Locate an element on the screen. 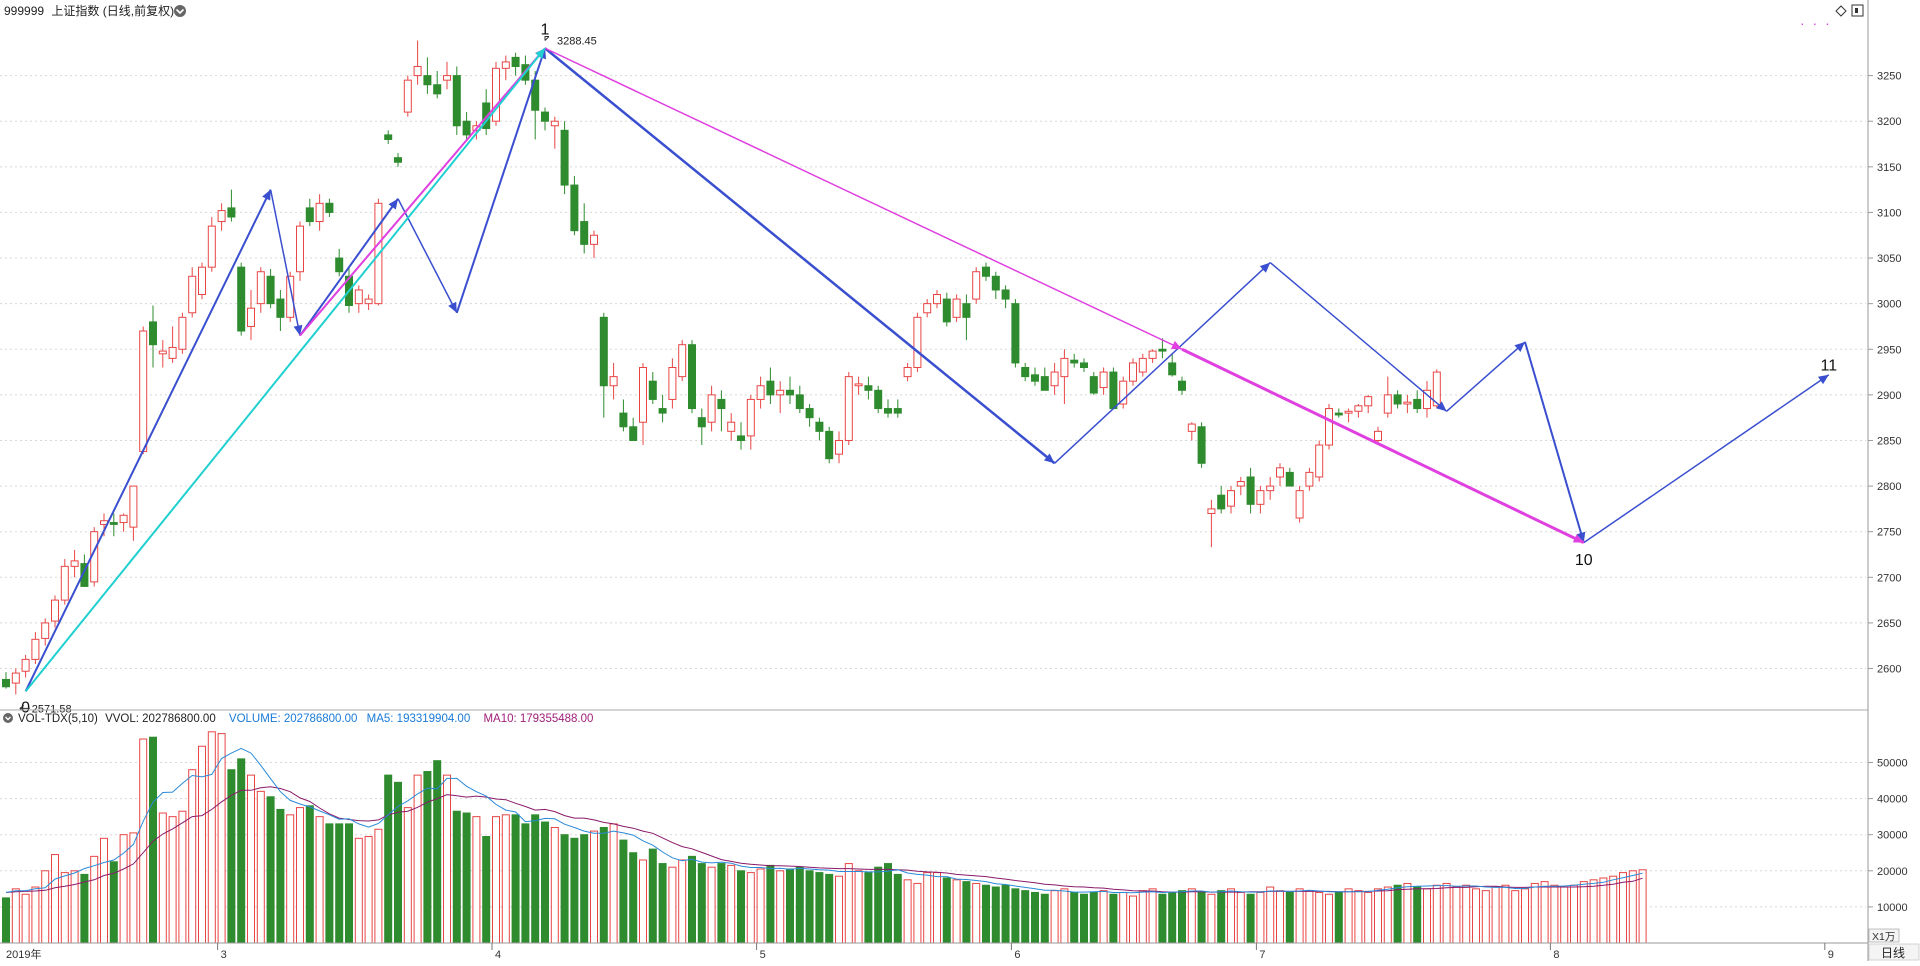  volume-chevron-icon is located at coordinates (8, 718).